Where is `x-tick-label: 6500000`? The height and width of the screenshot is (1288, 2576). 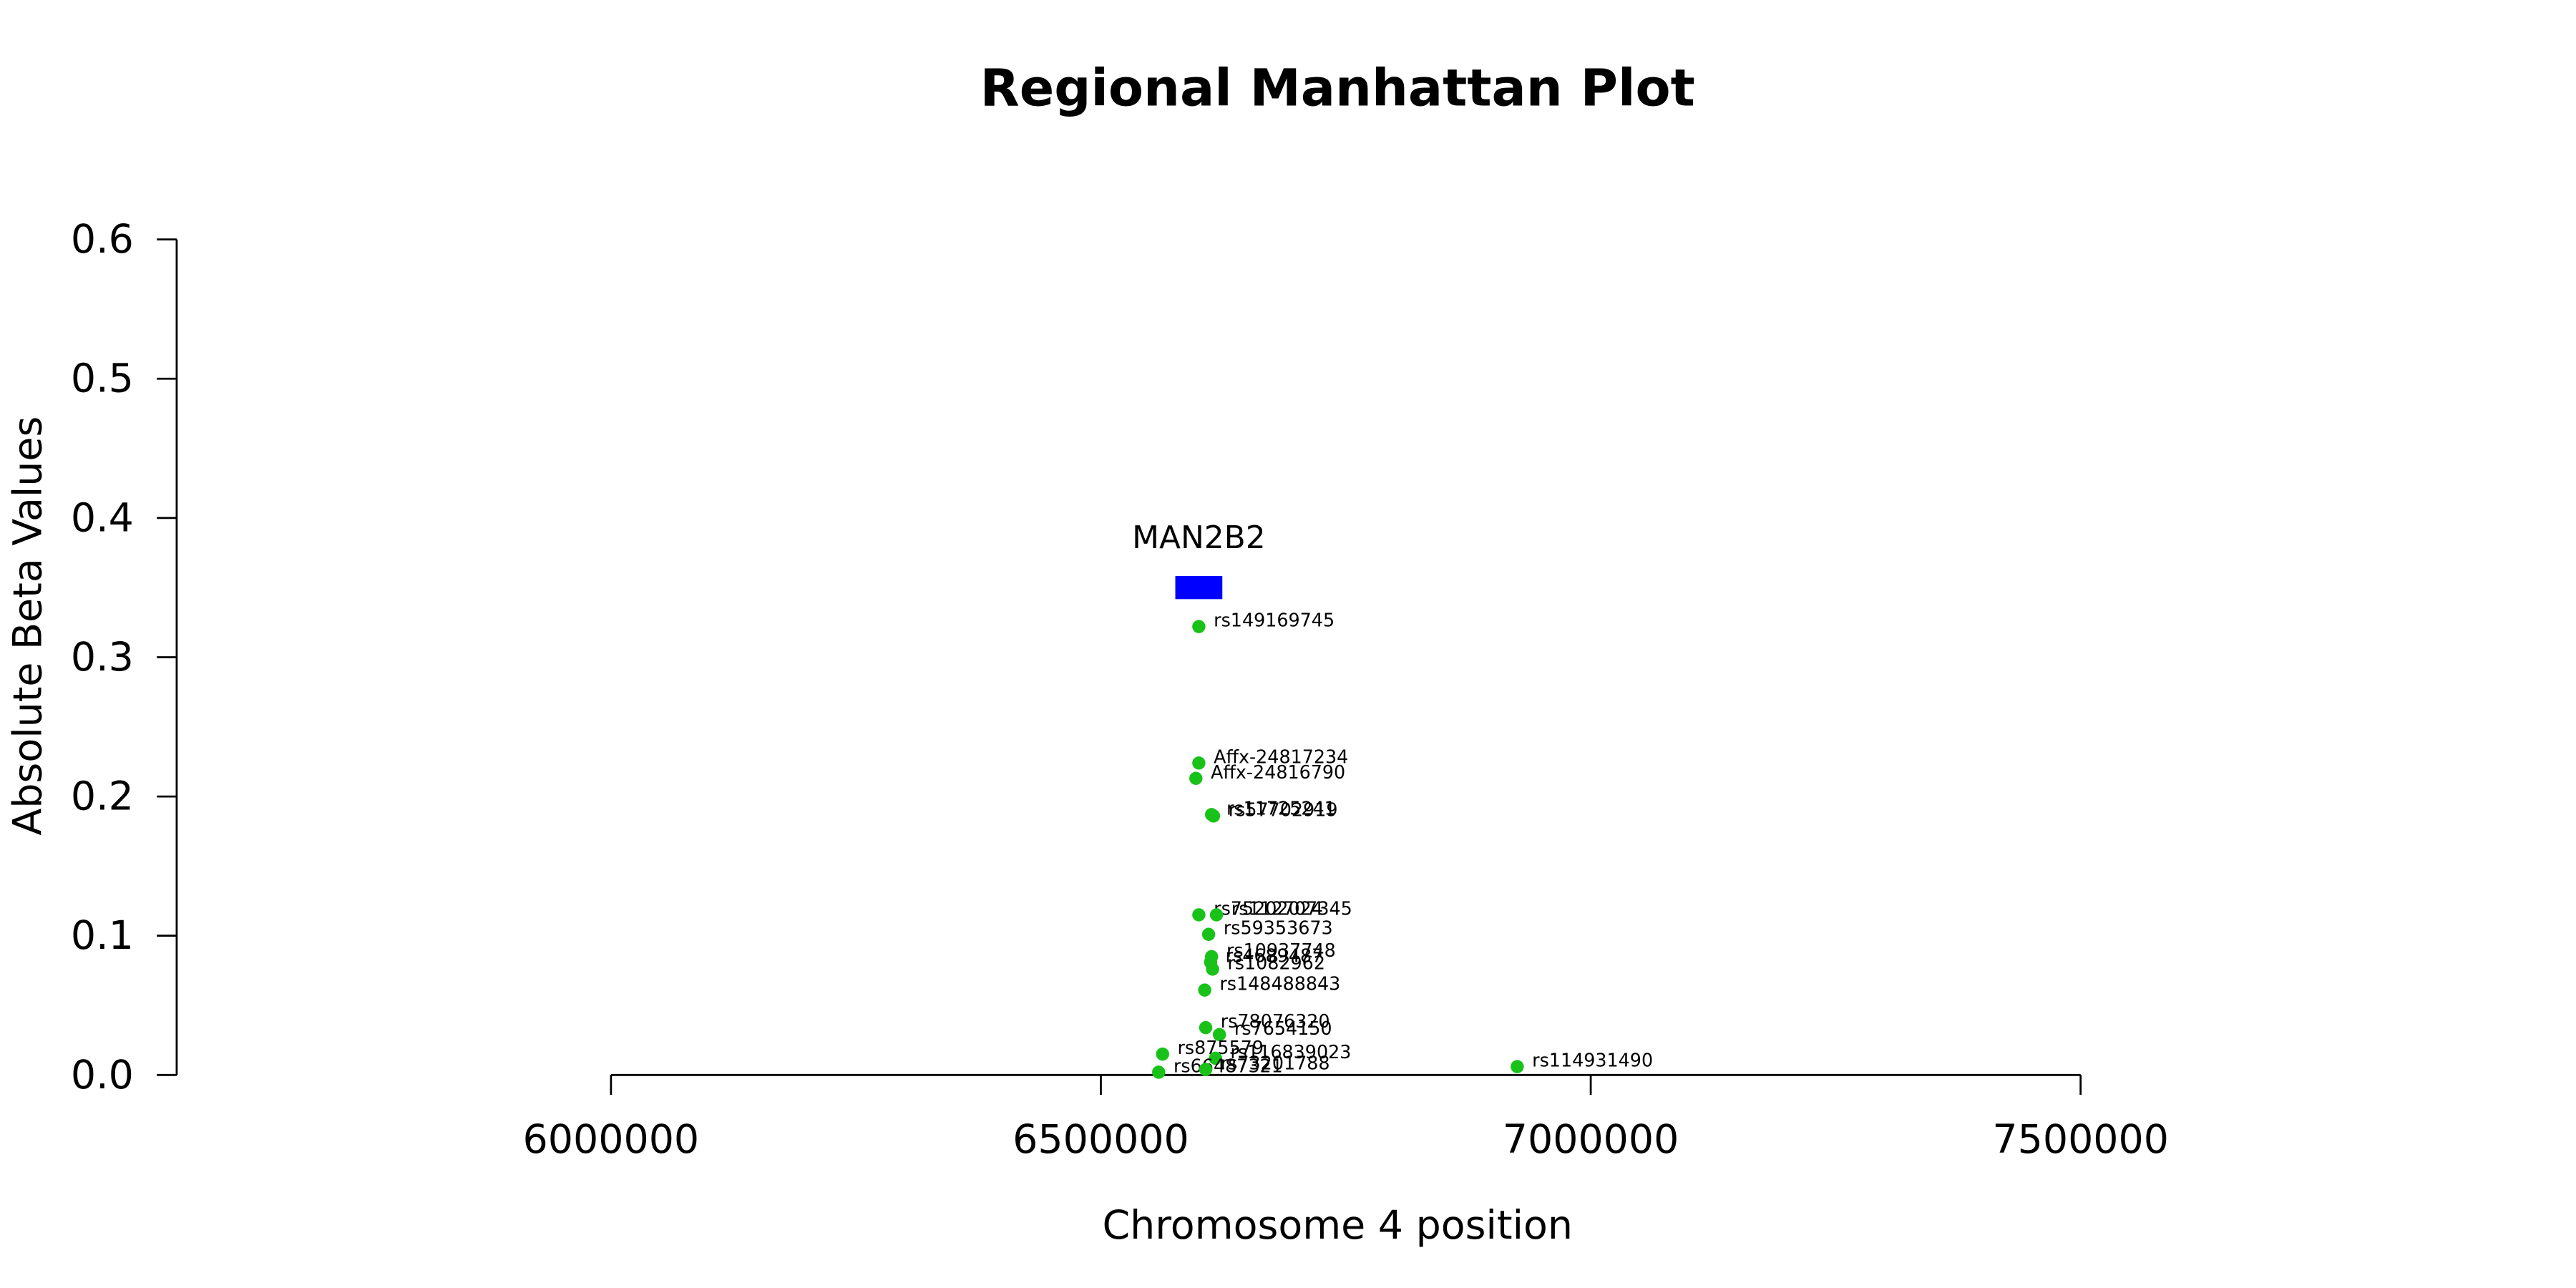 x-tick-label: 6500000 is located at coordinates (1101, 1140).